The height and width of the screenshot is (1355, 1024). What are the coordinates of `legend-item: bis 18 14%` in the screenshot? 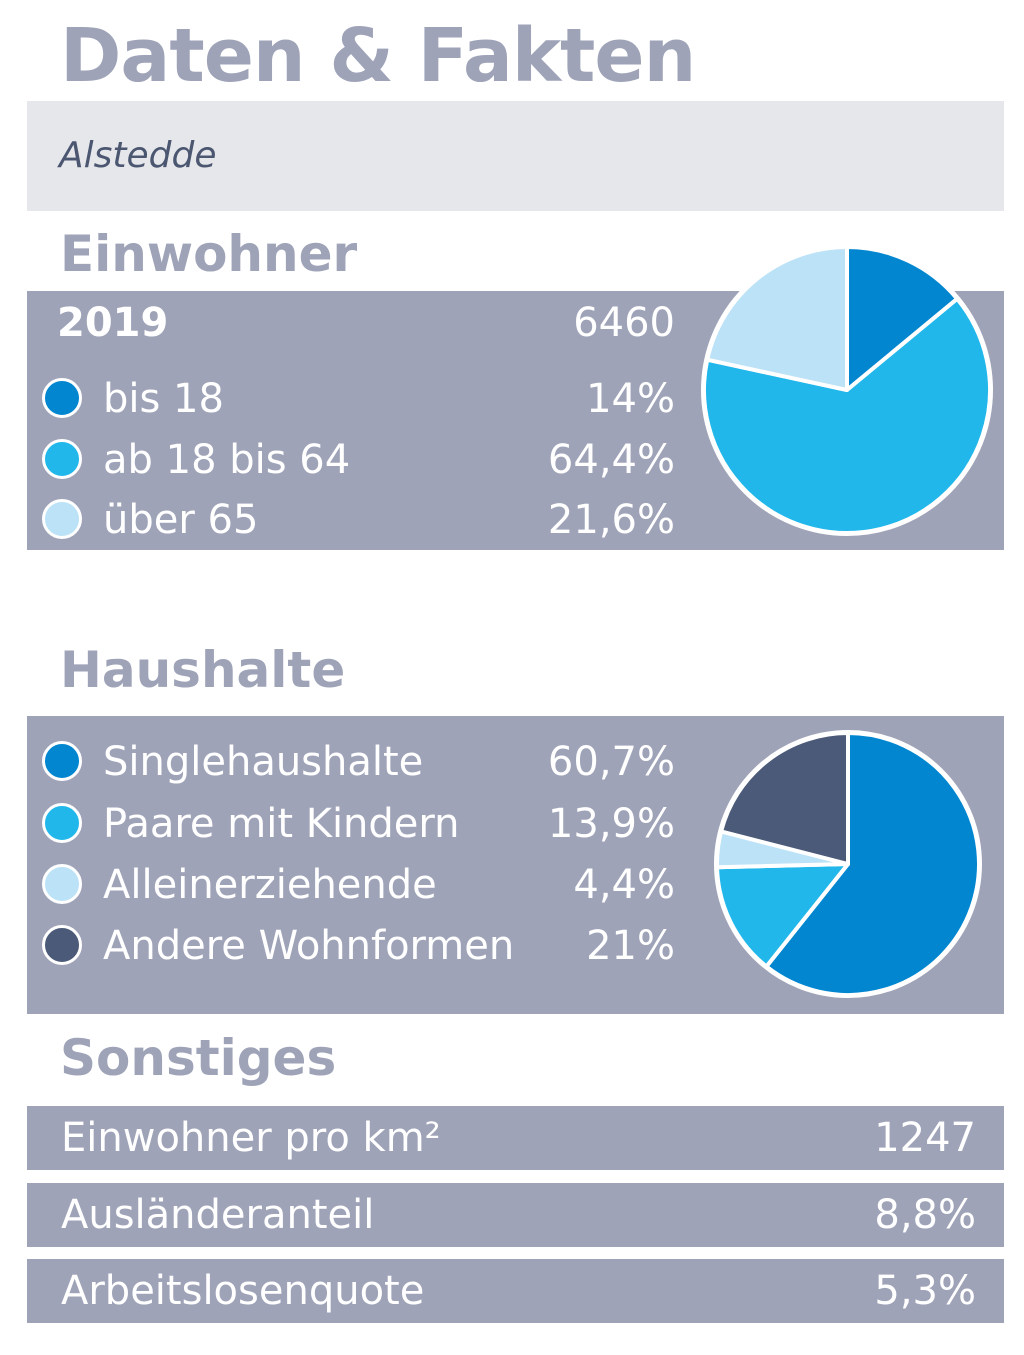 It's located at (357, 399).